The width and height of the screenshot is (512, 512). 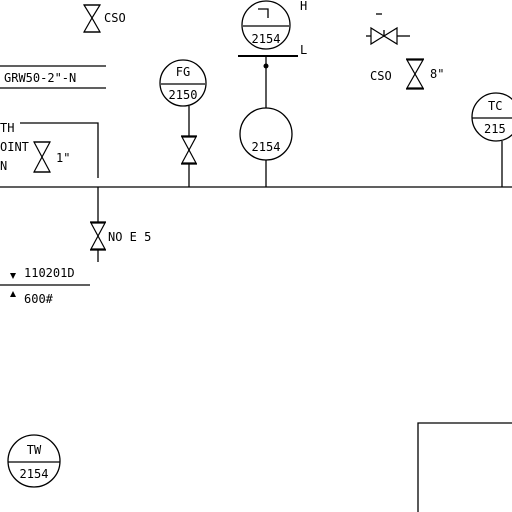 I want to click on drain-valve, so click(x=98, y=236).